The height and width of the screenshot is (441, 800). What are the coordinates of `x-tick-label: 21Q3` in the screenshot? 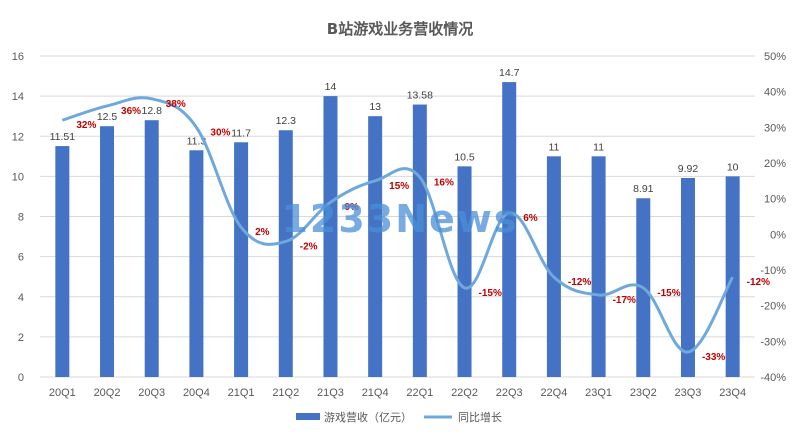 It's located at (330, 393).